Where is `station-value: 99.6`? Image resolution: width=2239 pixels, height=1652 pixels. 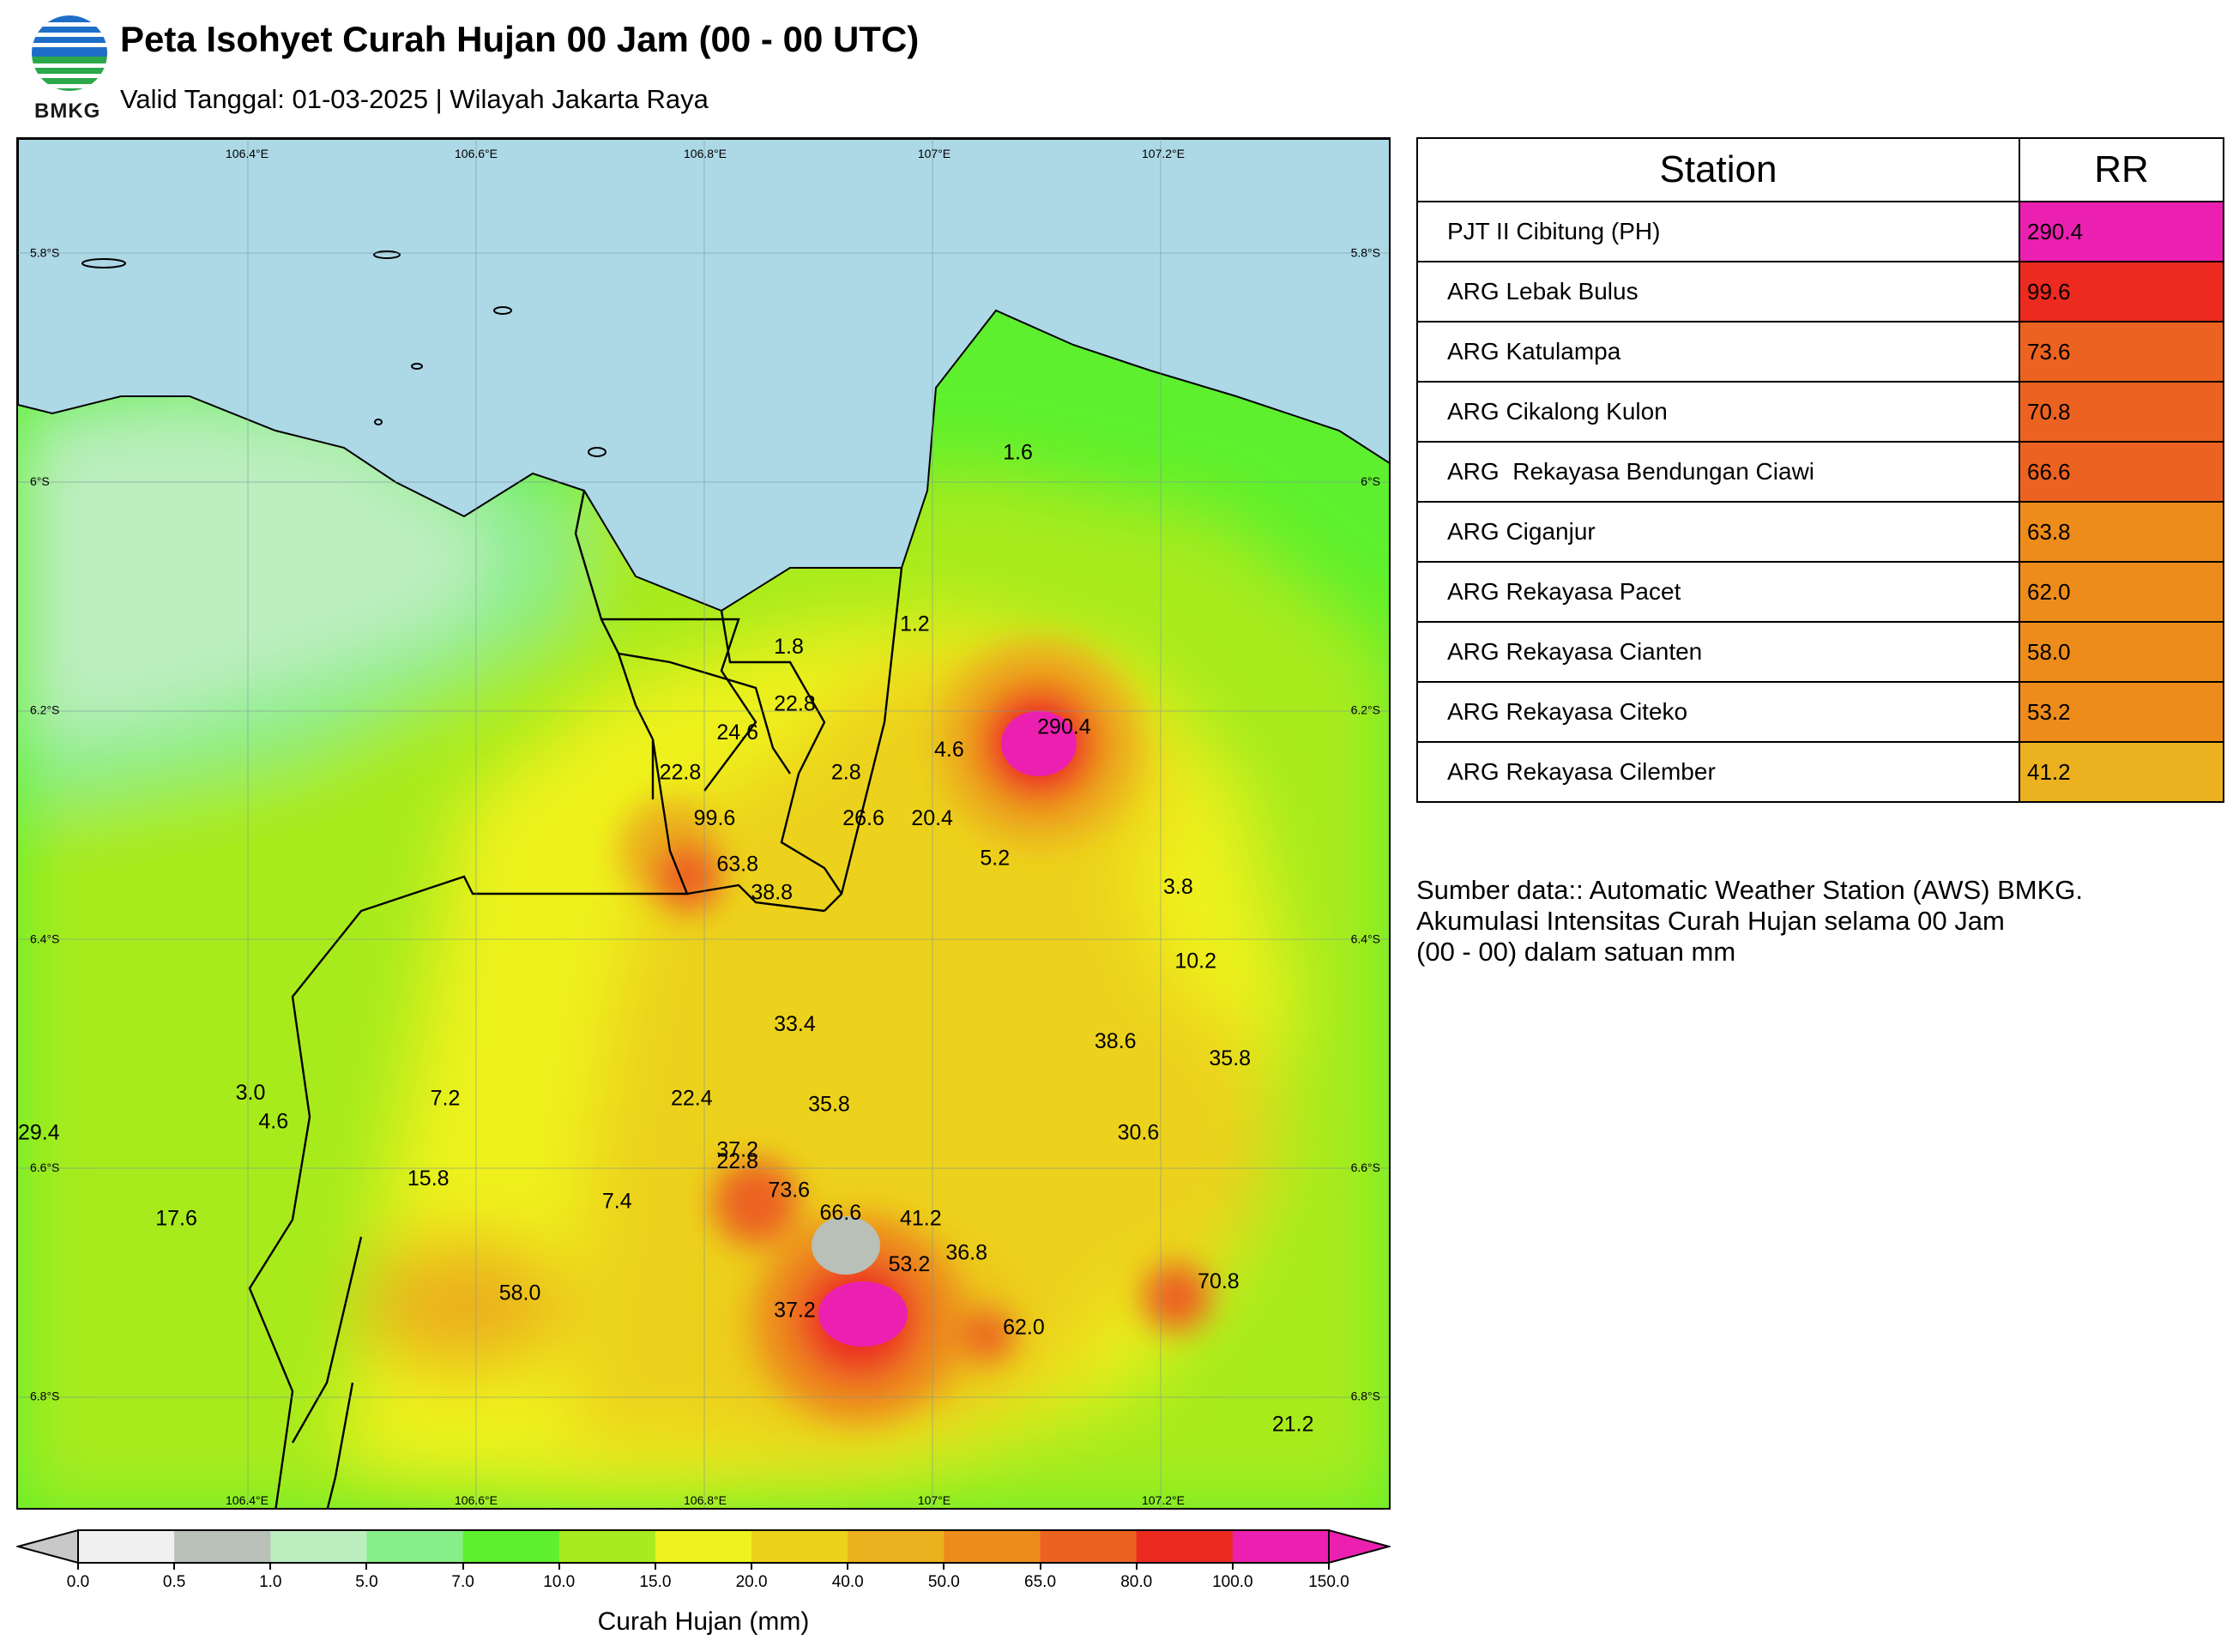 station-value: 99.6 is located at coordinates (715, 818).